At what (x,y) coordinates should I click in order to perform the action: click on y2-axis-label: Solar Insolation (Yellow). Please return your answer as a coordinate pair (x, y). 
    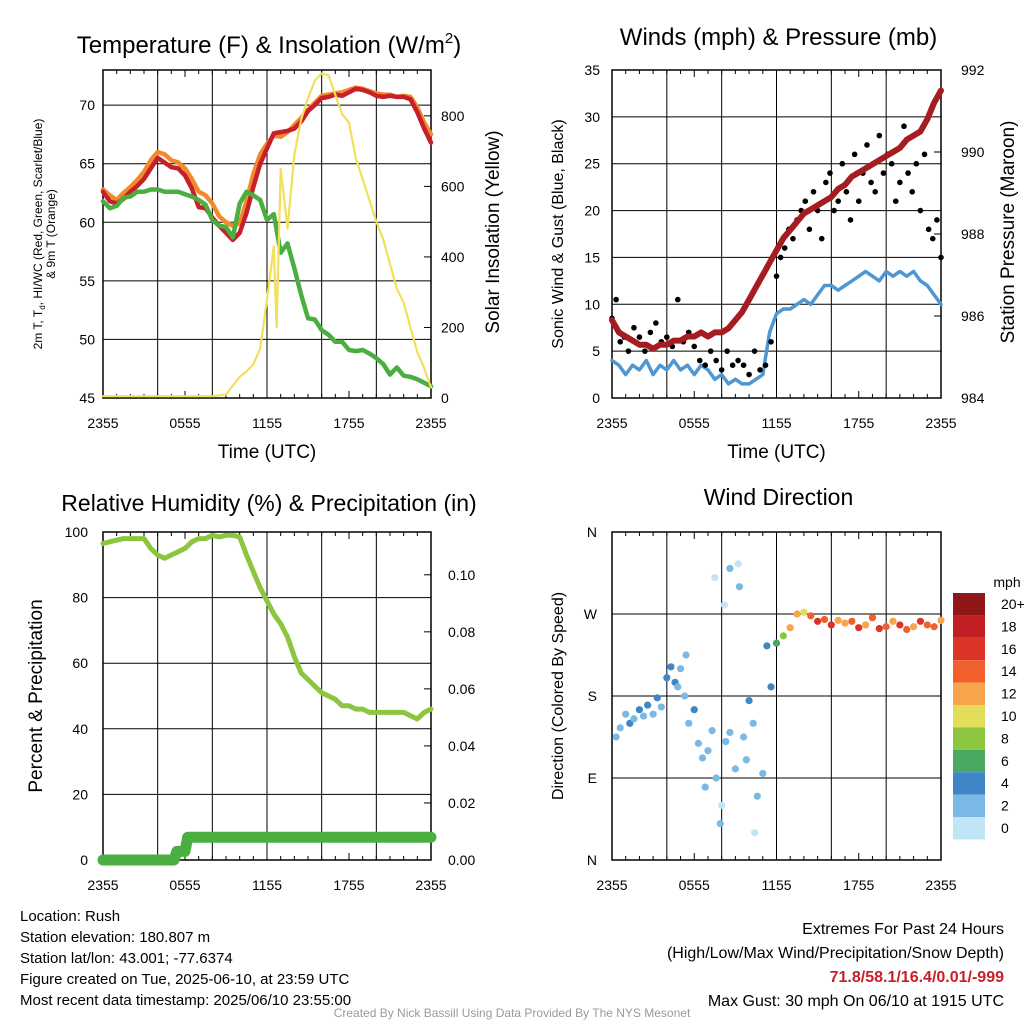
    Looking at the image, I should click on (493, 231).